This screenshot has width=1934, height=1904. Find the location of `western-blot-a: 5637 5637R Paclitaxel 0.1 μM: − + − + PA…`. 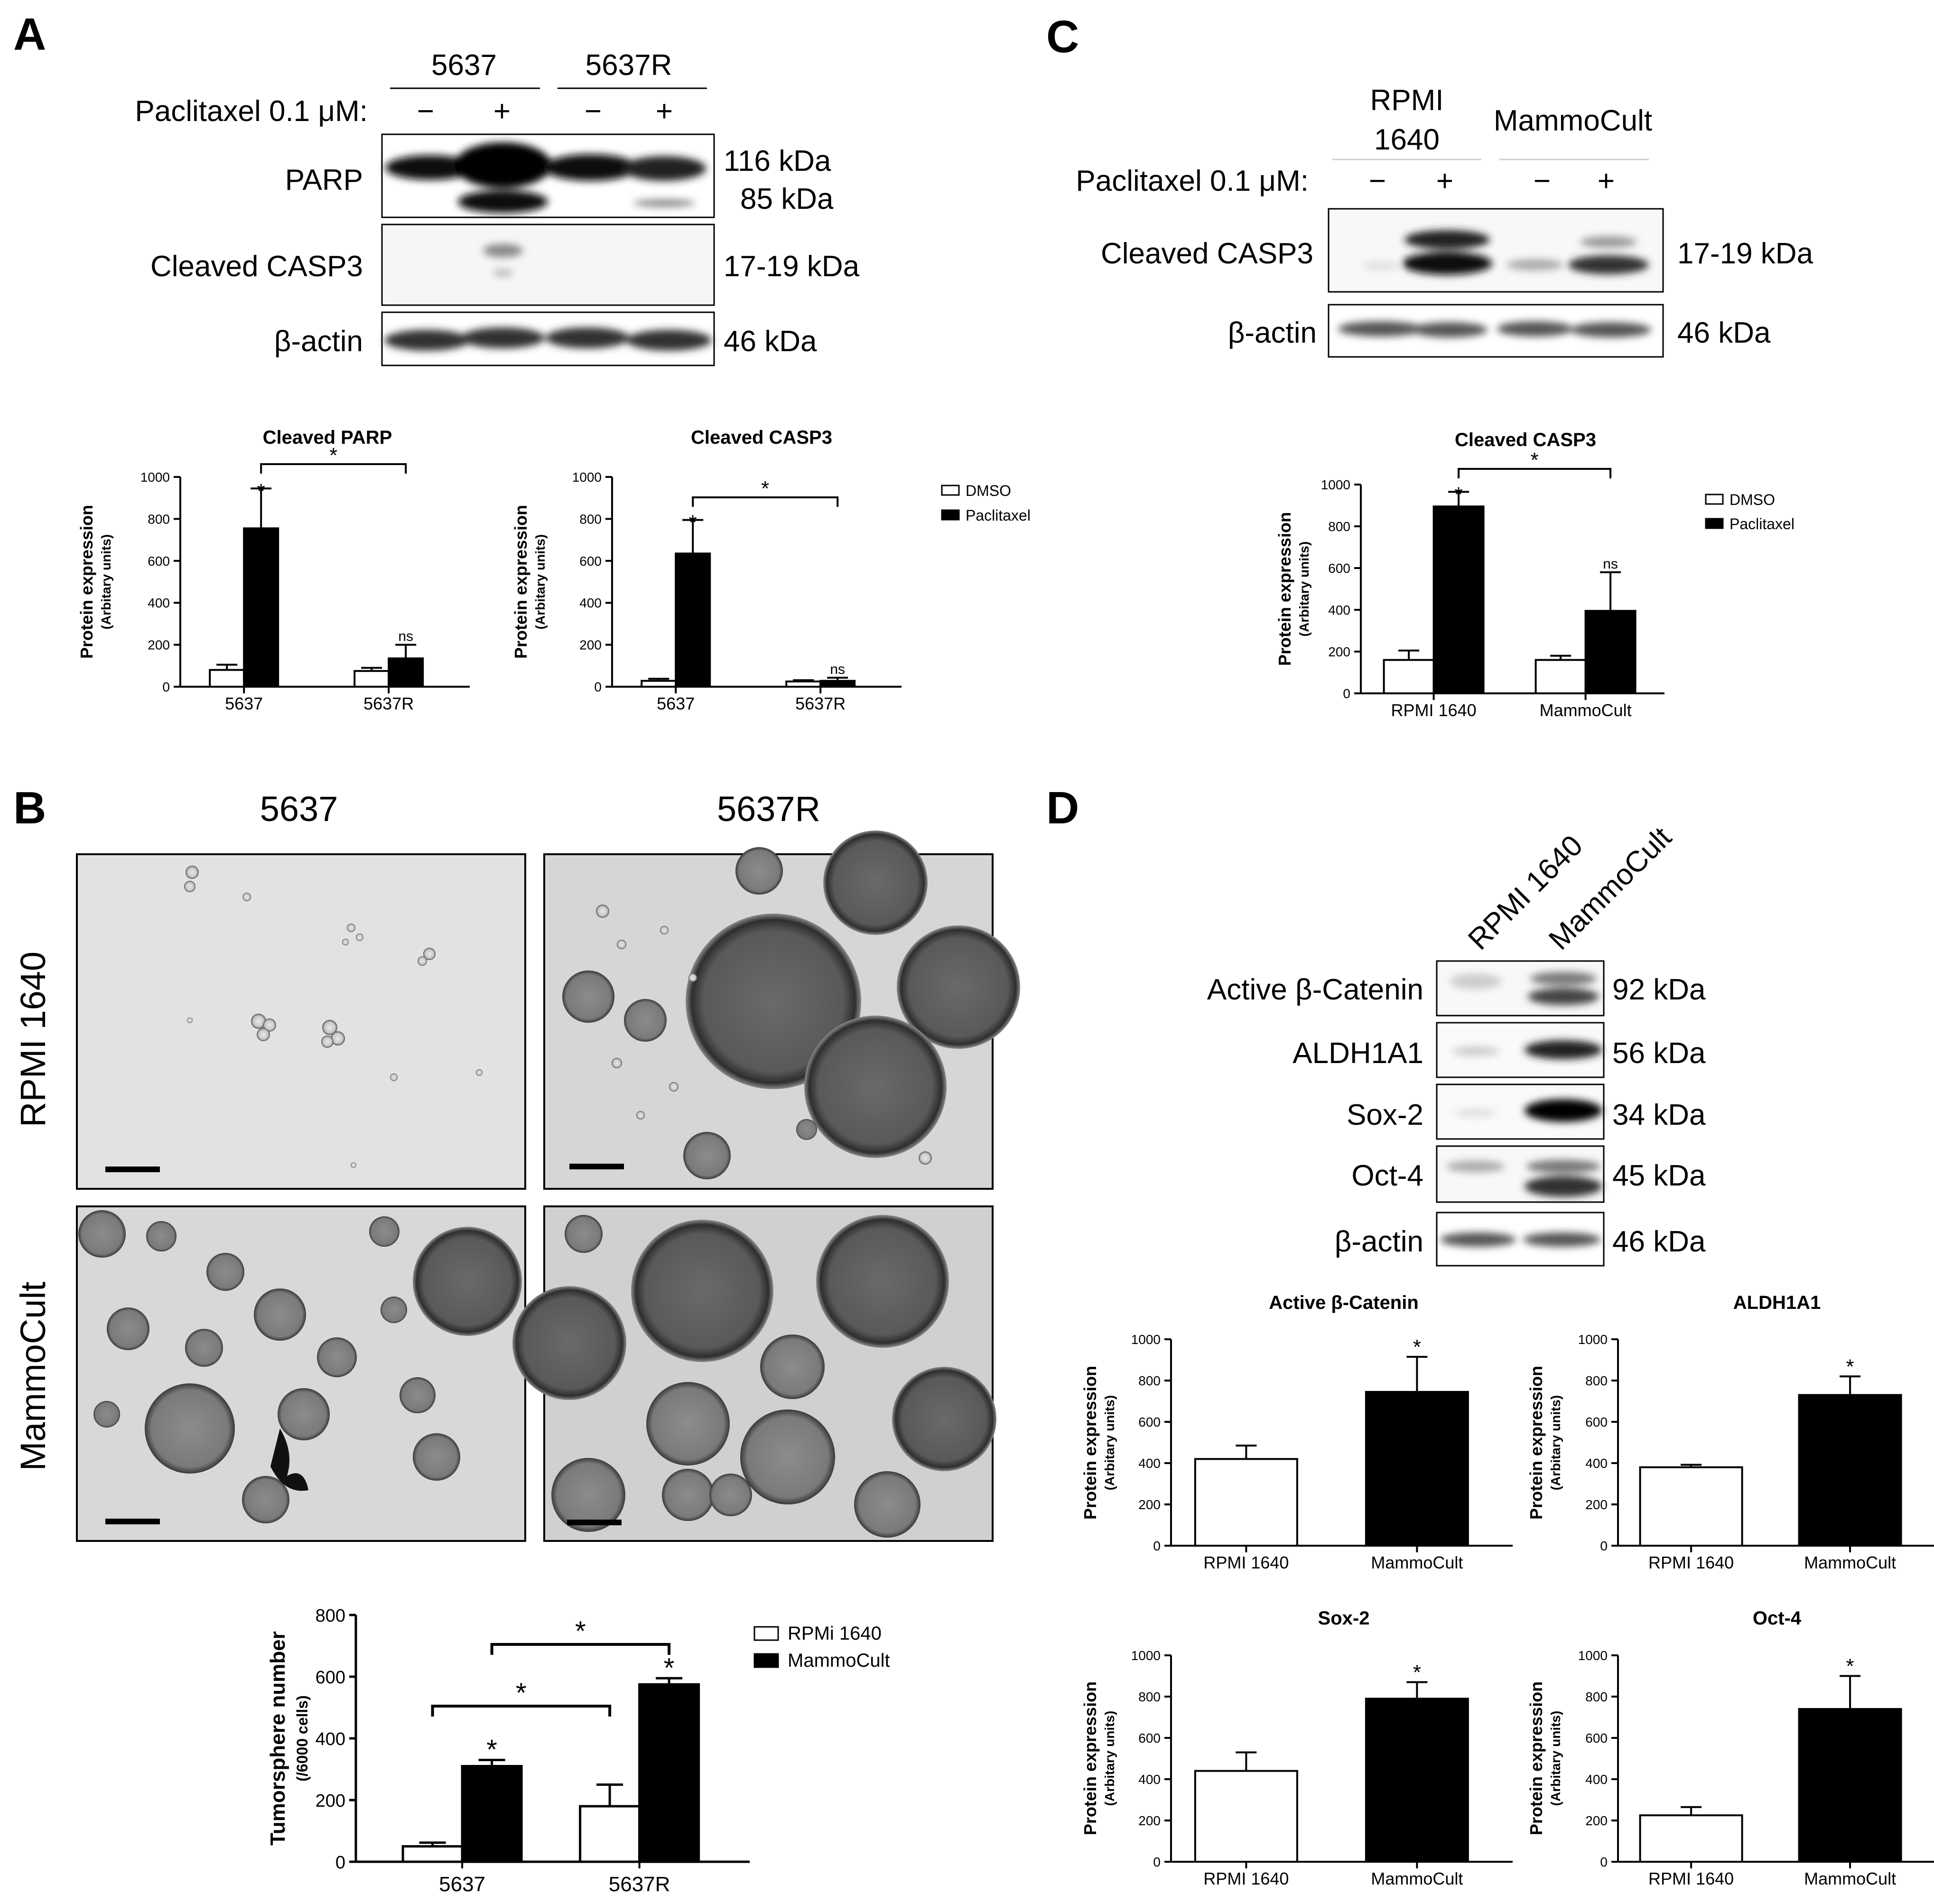

western-blot-a: 5637 5637R Paclitaxel 0.1 μM: − + − + PA… is located at coordinates (498, 208).